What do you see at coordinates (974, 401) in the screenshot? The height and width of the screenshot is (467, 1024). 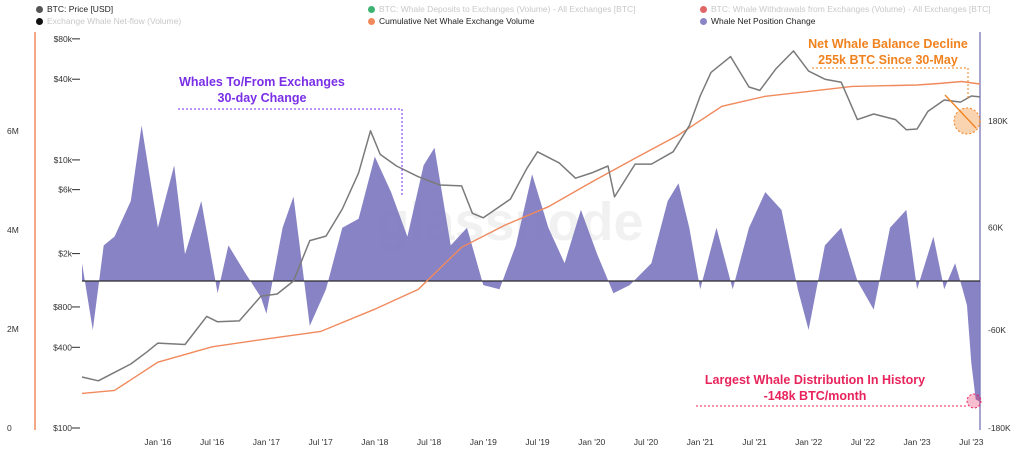 I see `annotation-distribution-marker` at bounding box center [974, 401].